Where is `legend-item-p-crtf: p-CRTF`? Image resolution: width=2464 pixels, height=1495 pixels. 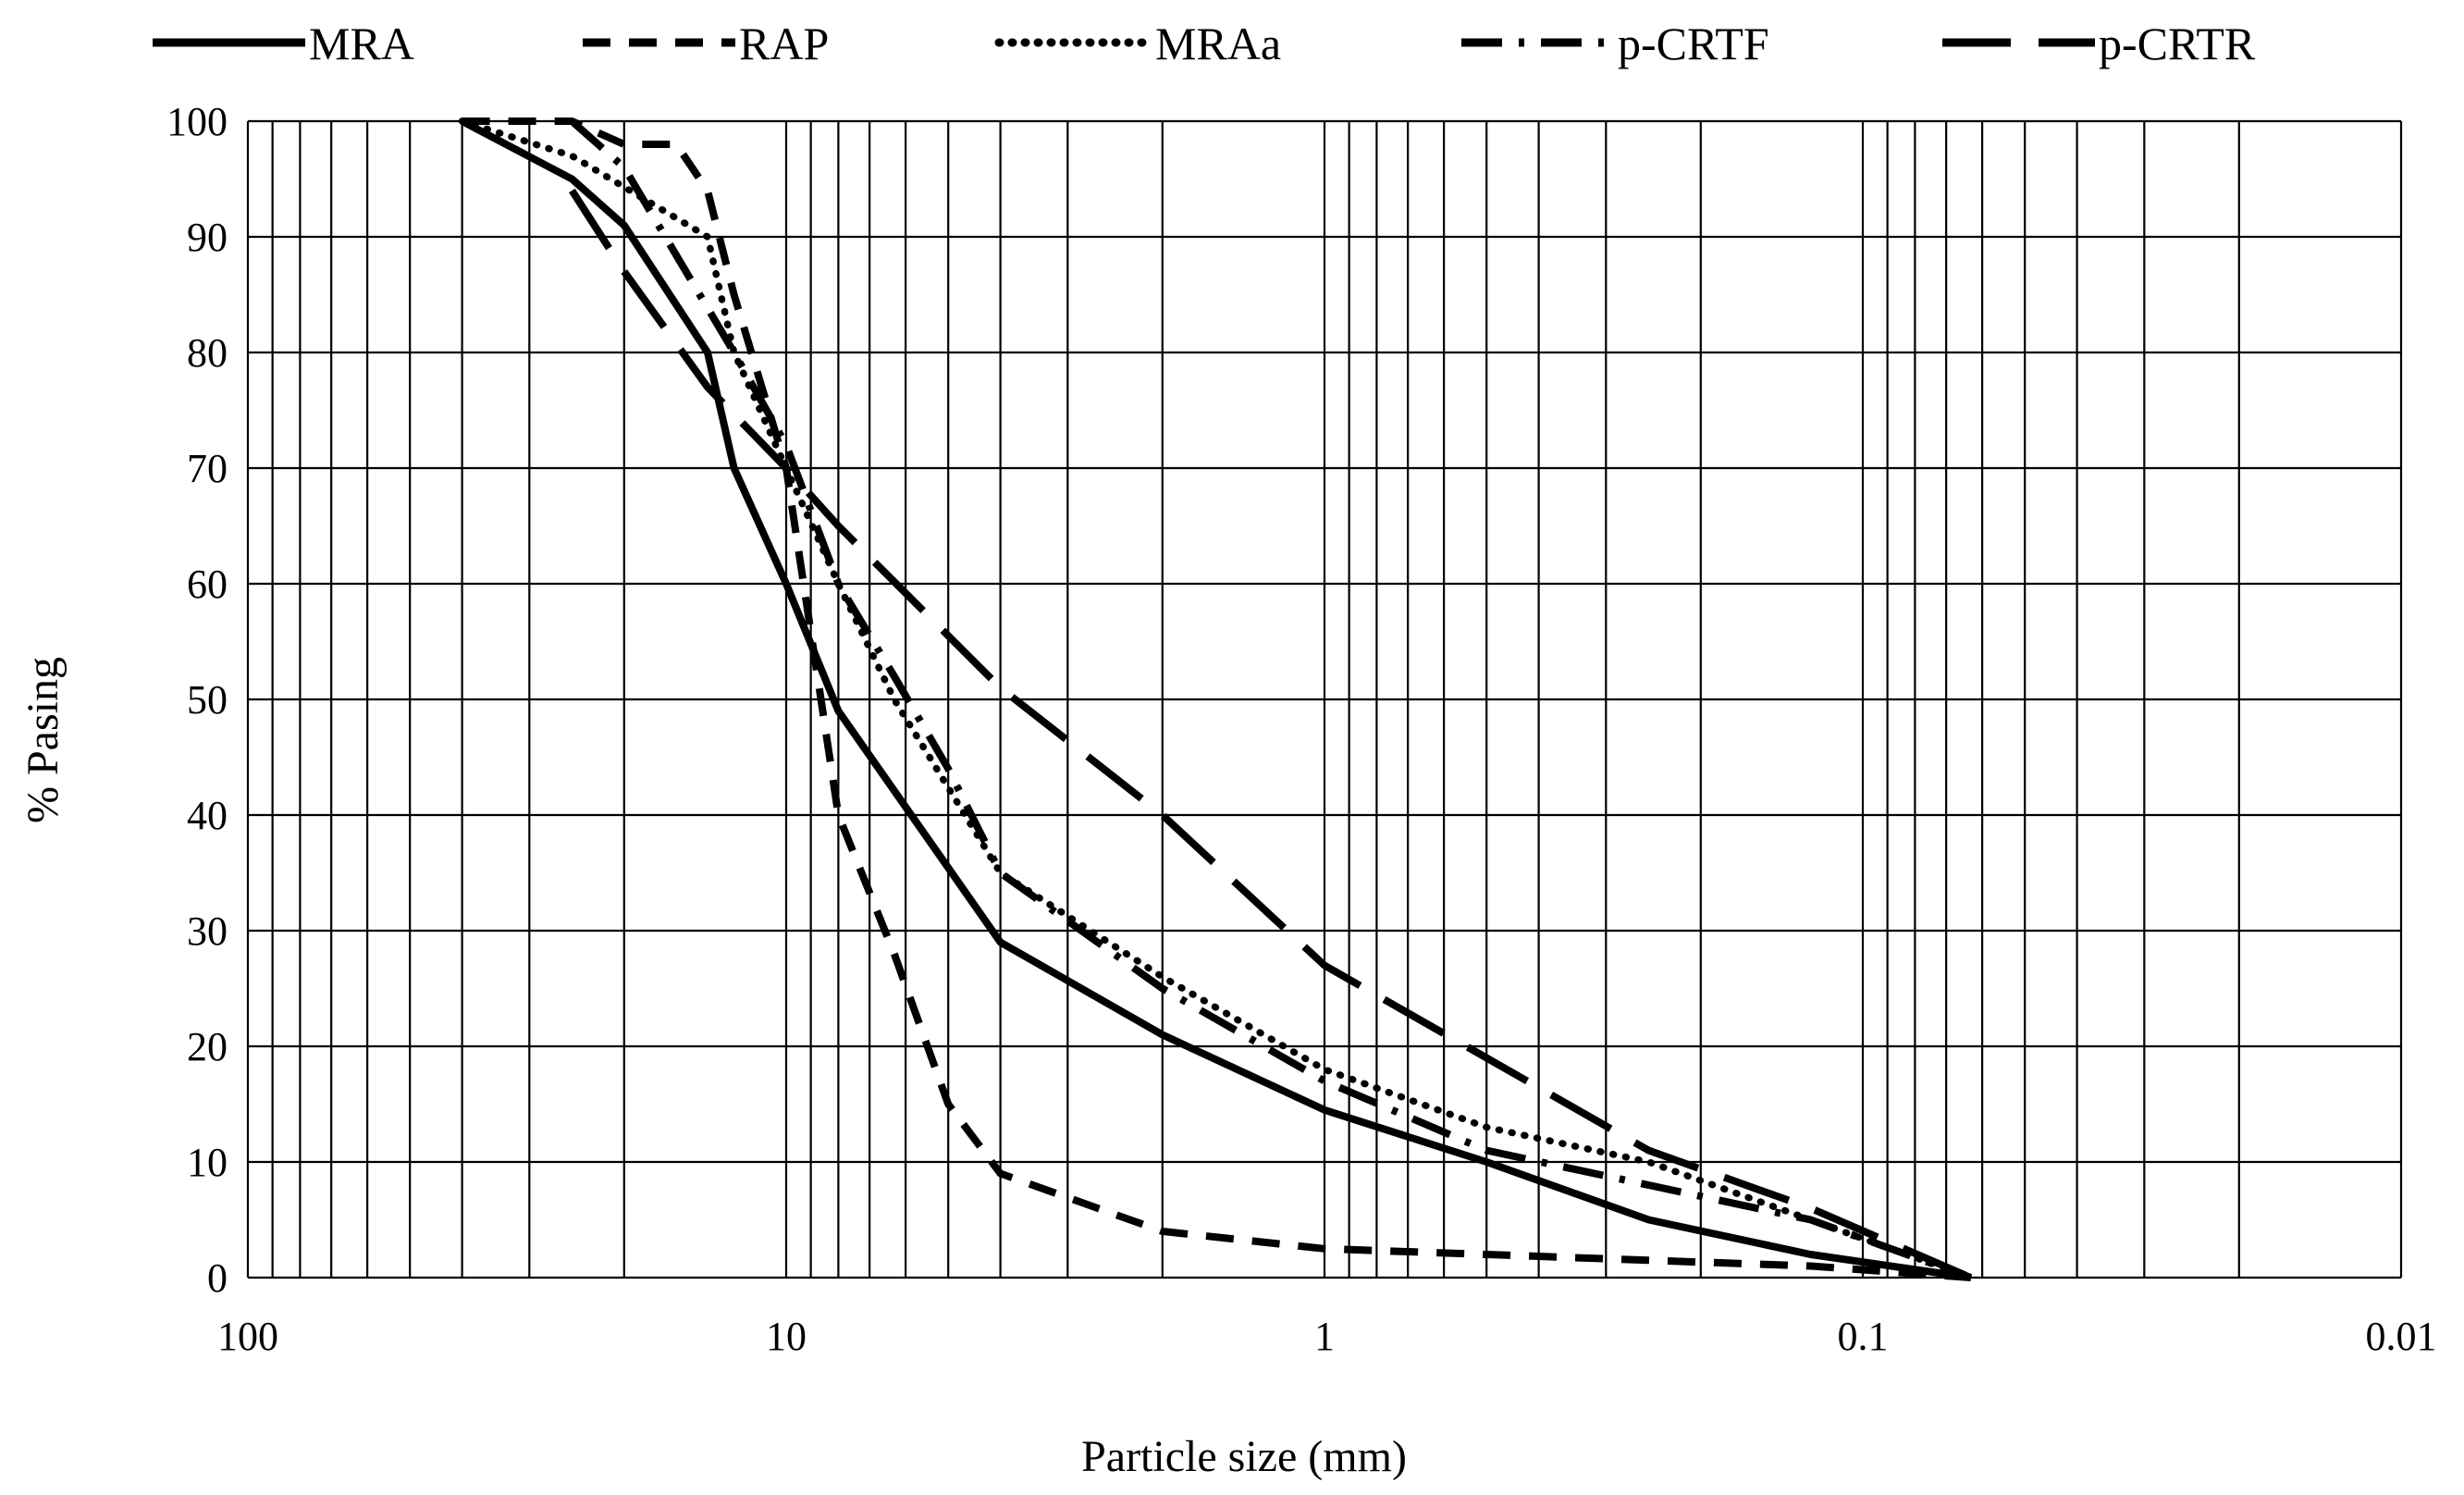 legend-item-p-crtf: p-CRTF is located at coordinates (1615, 43).